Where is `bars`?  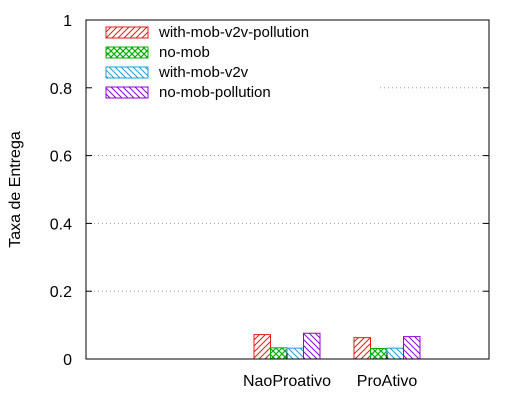
bars is located at coordinates (337, 346).